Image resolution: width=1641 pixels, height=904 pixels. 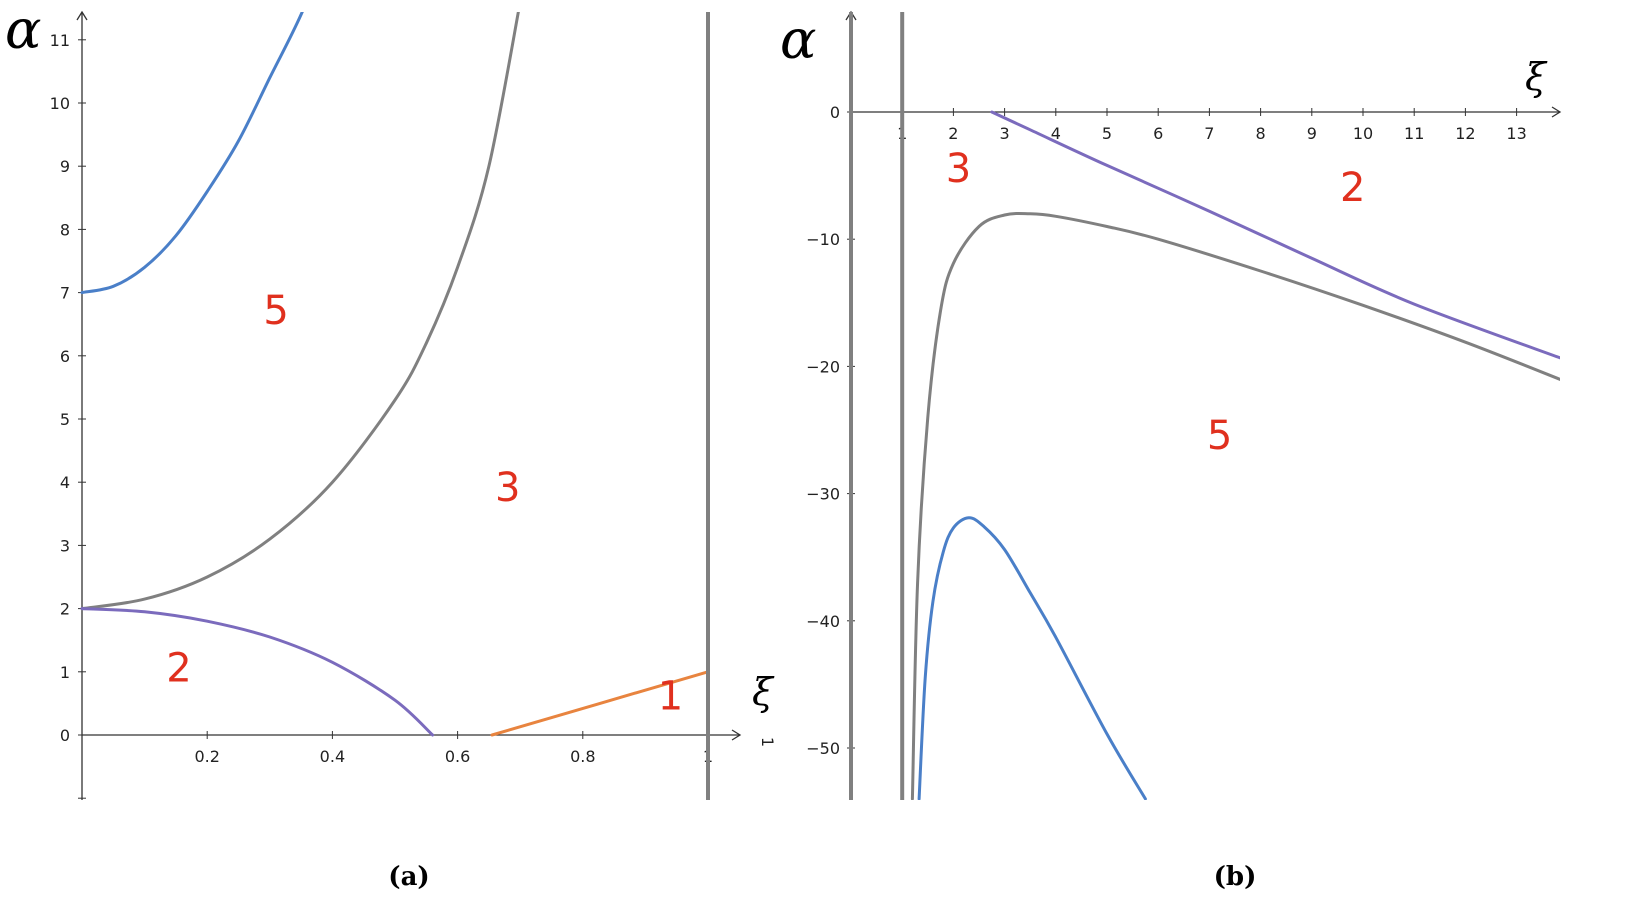 What do you see at coordinates (60, 40) in the screenshot?
I see `y-tick-label: 11` at bounding box center [60, 40].